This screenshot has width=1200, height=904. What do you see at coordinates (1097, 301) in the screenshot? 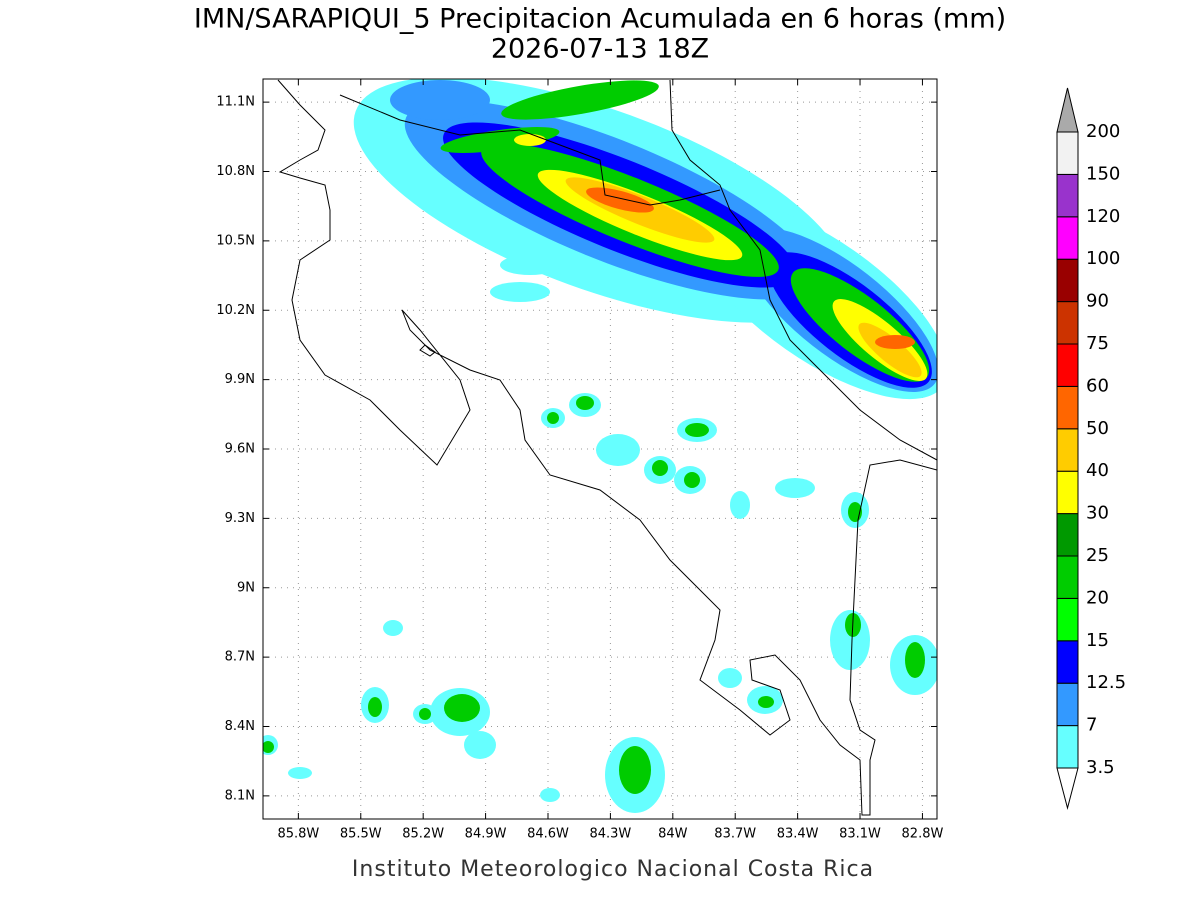
I see `colorbar-label: 90` at bounding box center [1097, 301].